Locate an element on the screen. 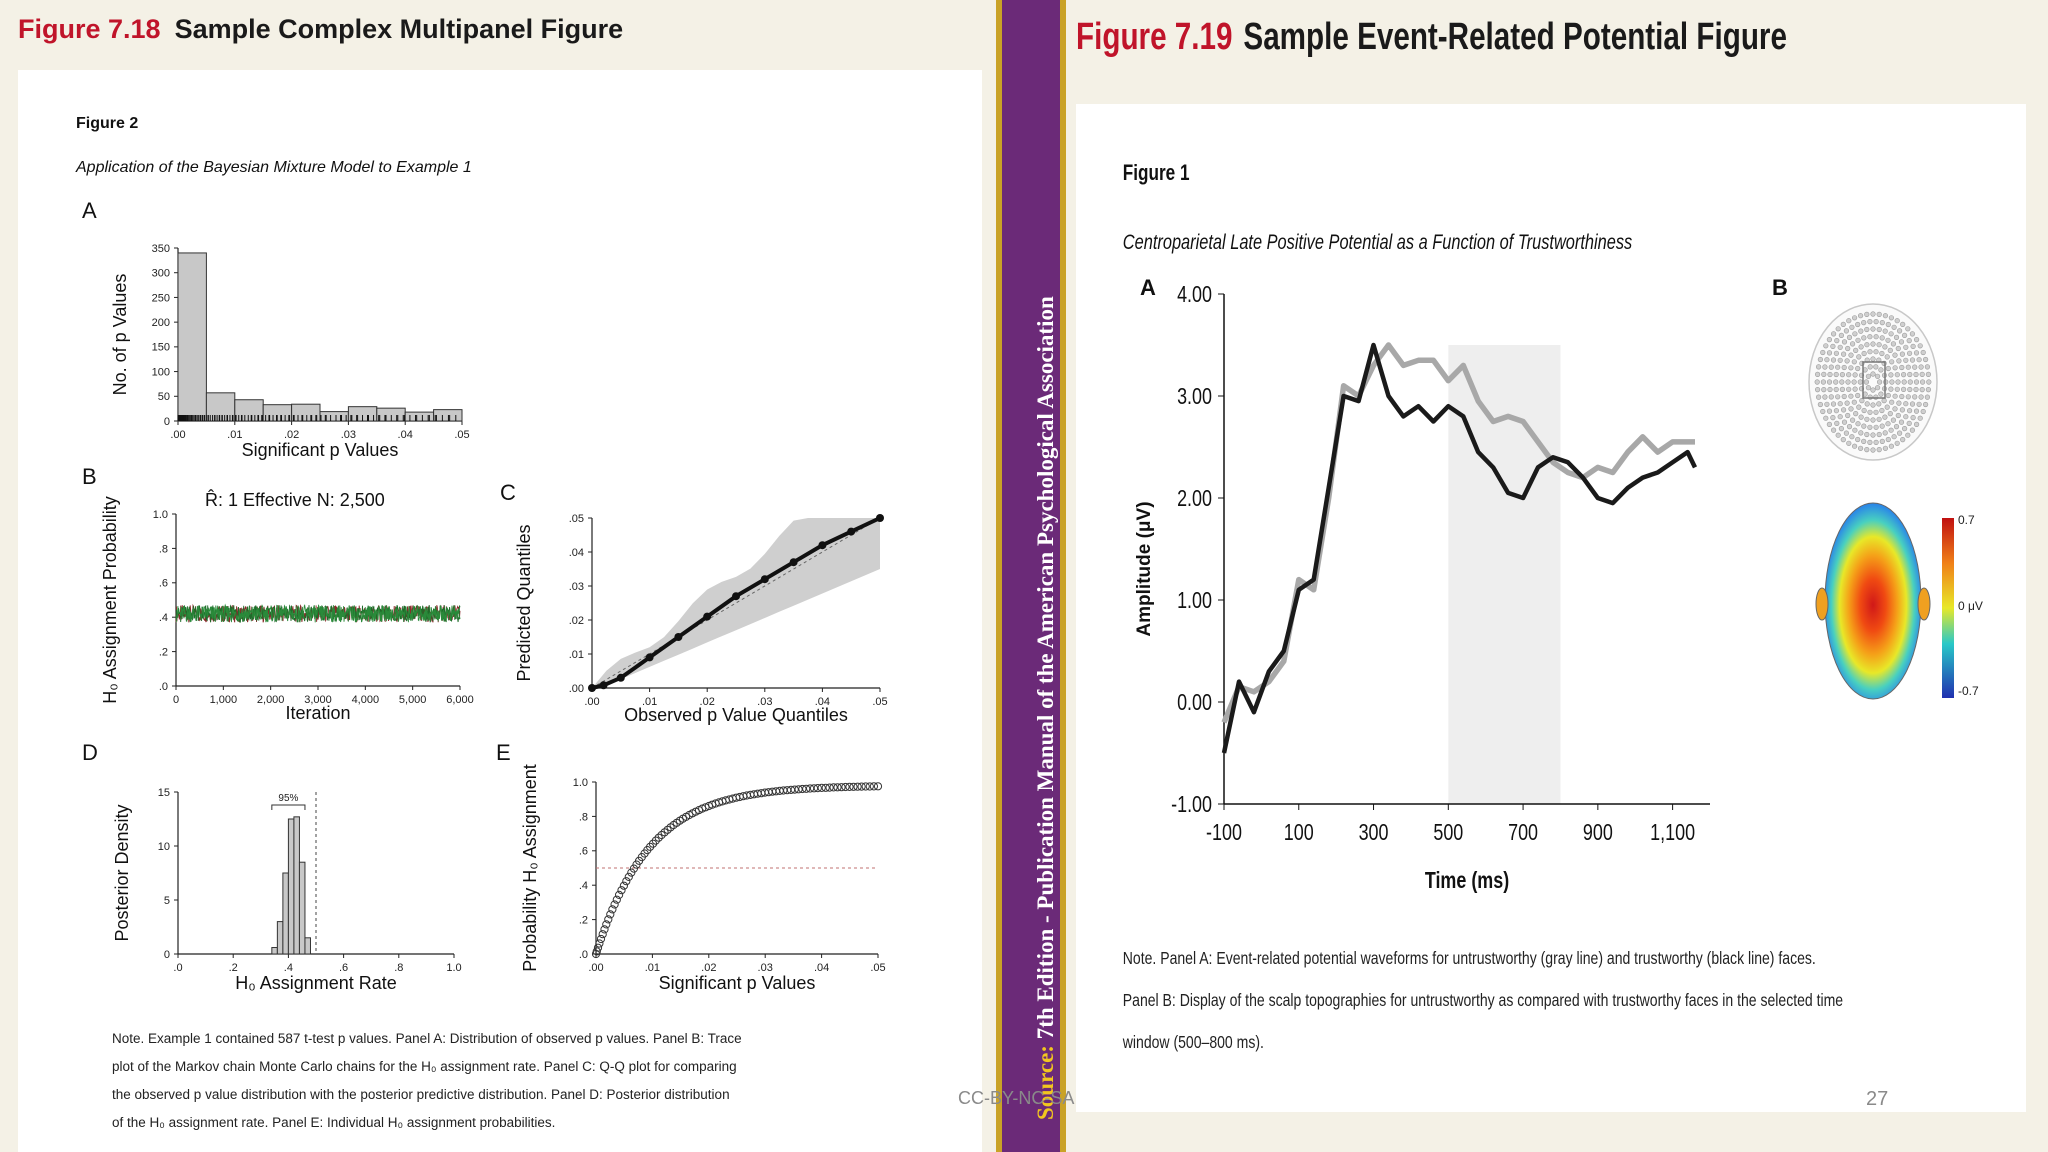 The image size is (2048, 1152). left-figure-label: Figure 7.18 is located at coordinates (89, 29).